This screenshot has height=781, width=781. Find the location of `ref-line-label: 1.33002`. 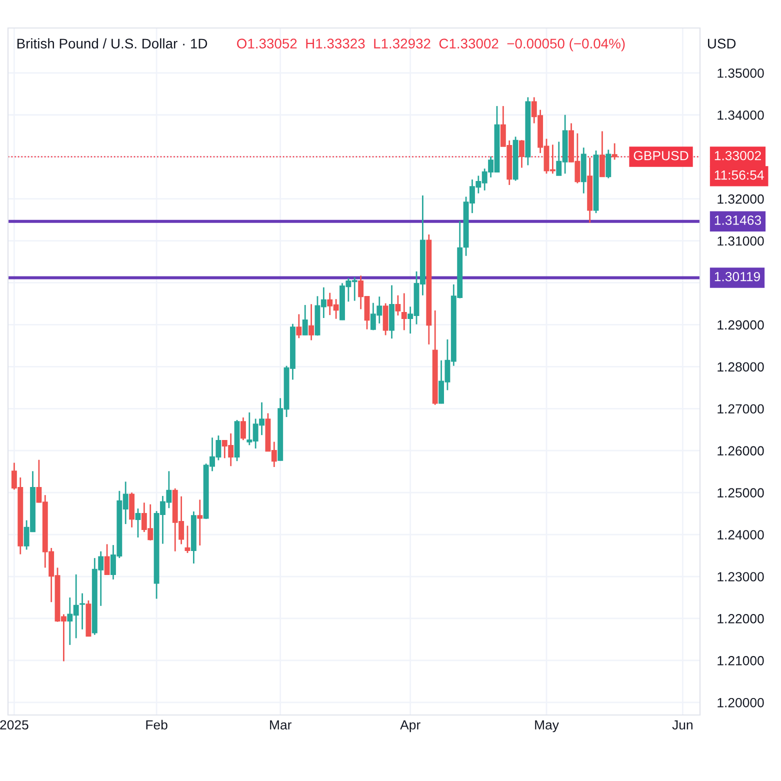

ref-line-label: 1.33002 is located at coordinates (737, 155).